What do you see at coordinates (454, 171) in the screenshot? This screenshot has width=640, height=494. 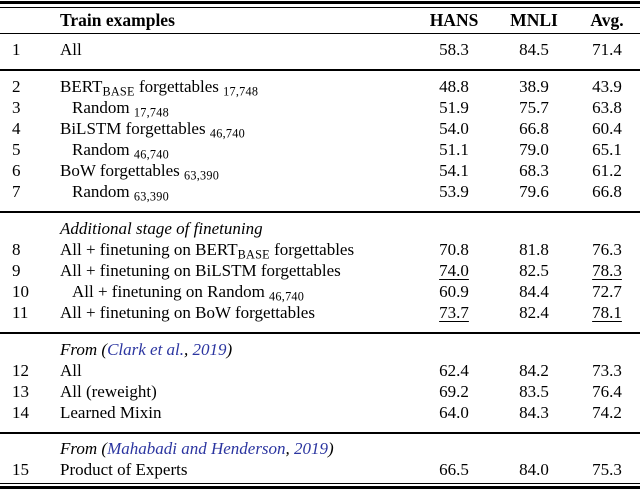 I see `score-value: 54.1` at bounding box center [454, 171].